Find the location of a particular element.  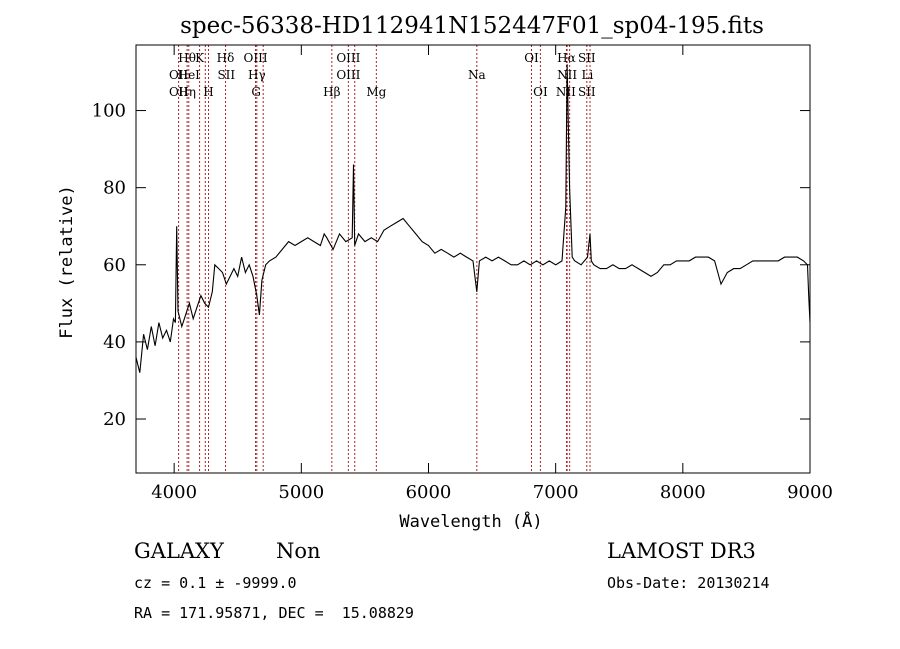

line-label: G is located at coordinates (256, 92).